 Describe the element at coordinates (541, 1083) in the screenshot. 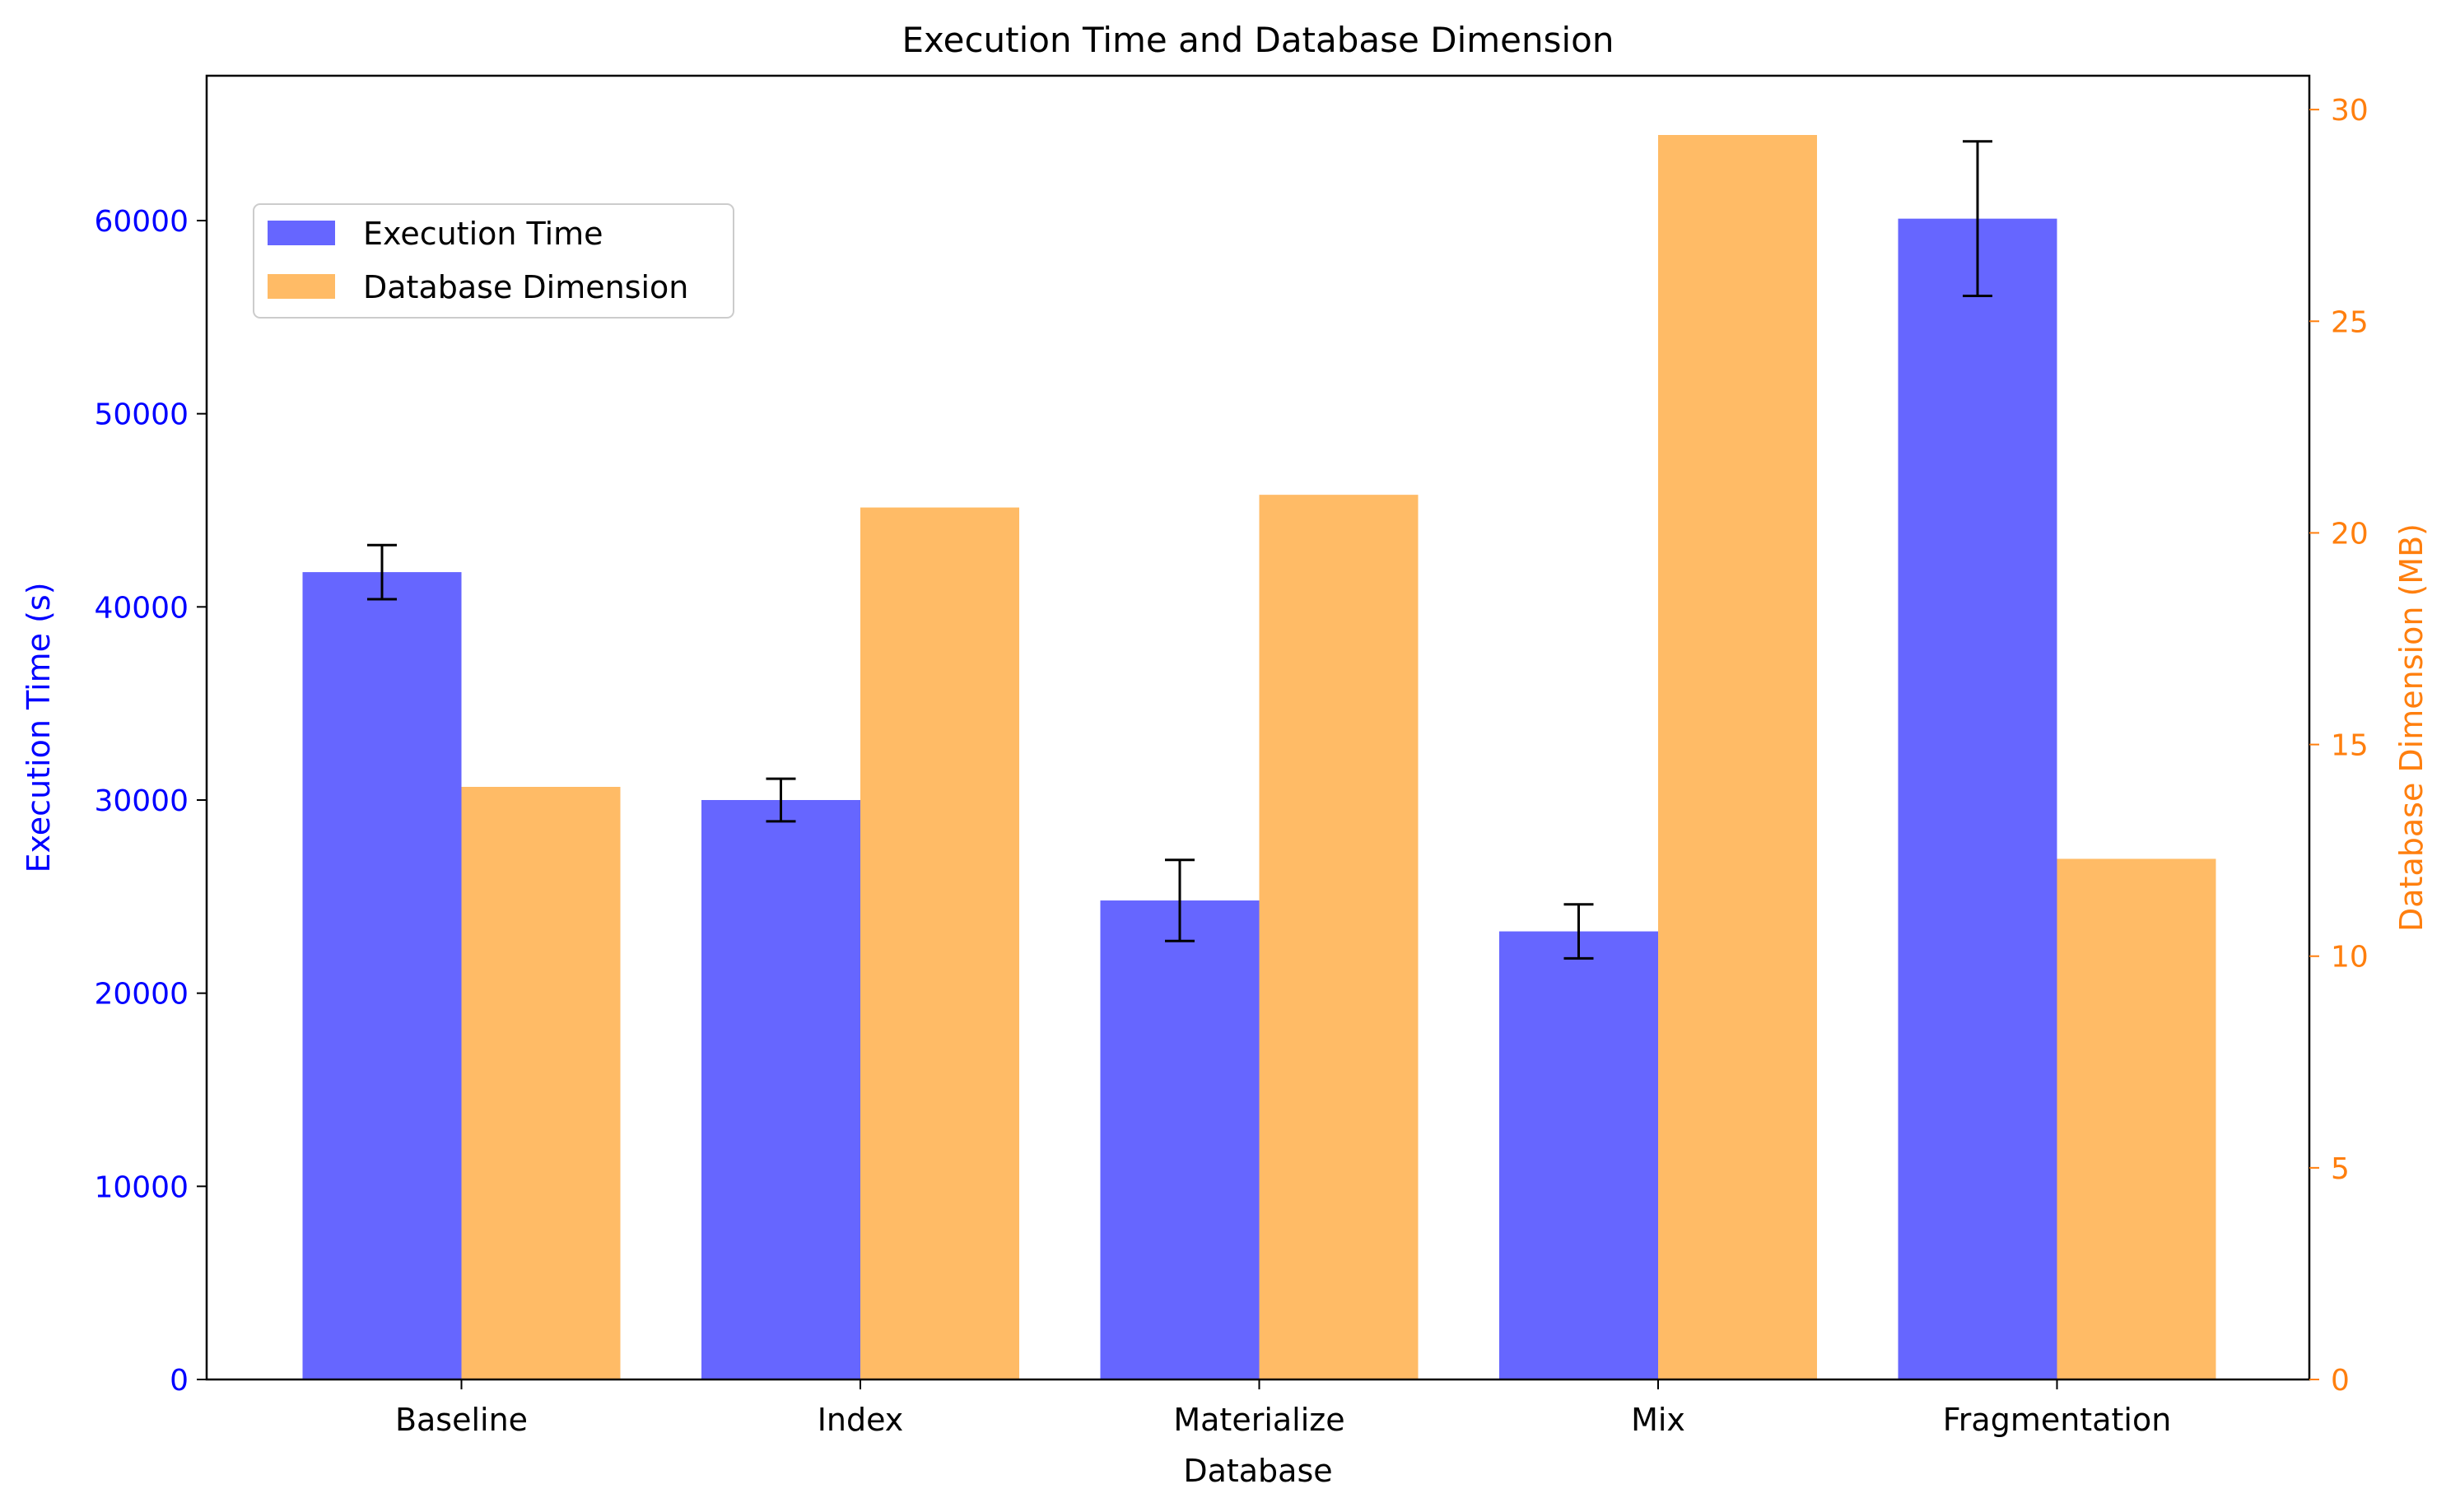

I see `bar-database-dimension-baseline` at that location.